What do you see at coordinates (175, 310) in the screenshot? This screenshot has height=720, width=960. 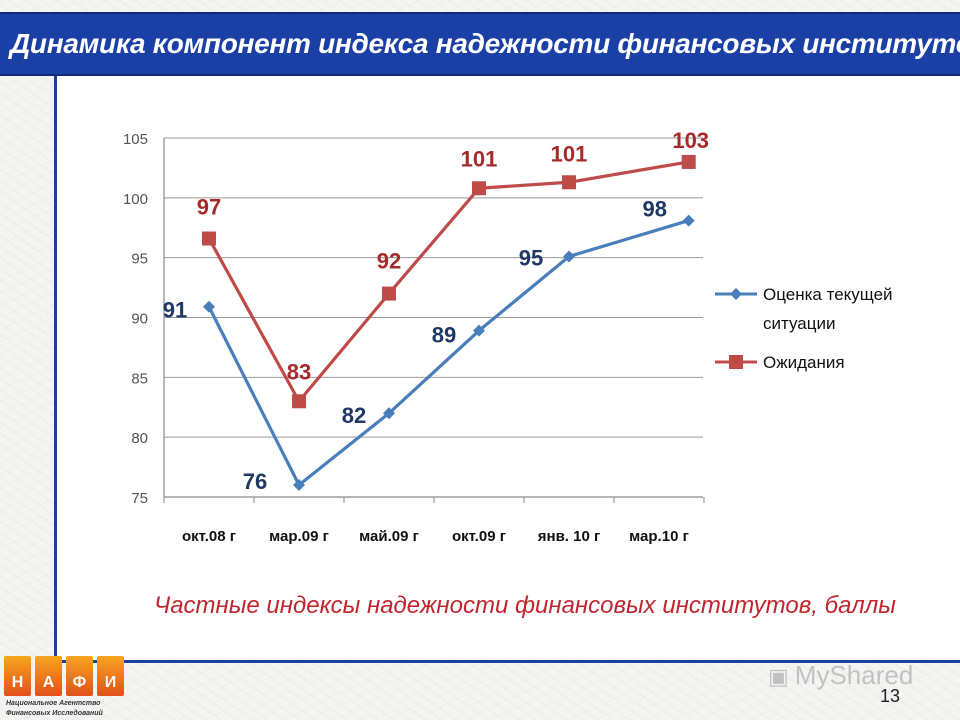 I see `data-label-1-0: 91` at bounding box center [175, 310].